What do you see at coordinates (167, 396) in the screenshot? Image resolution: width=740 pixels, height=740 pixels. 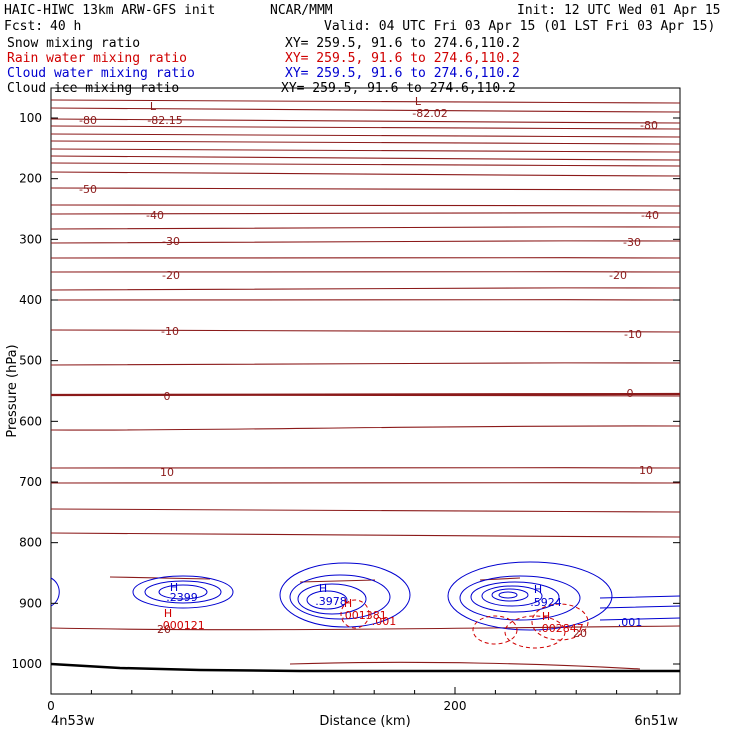 I see `temp-label-0-left: 0` at bounding box center [167, 396].